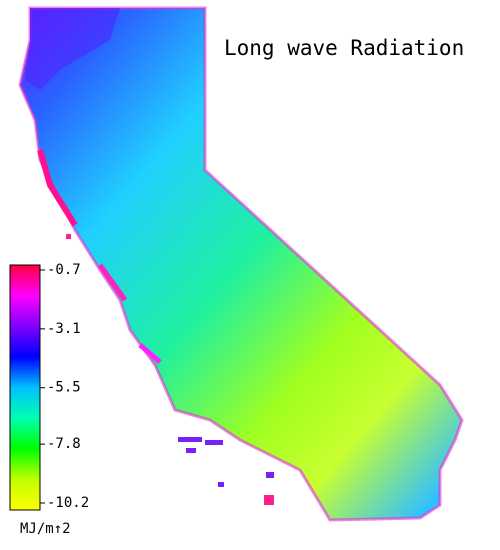 This screenshot has width=500, height=550. Describe the element at coordinates (72, 49) in the screenshot. I see `north-region` at that location.